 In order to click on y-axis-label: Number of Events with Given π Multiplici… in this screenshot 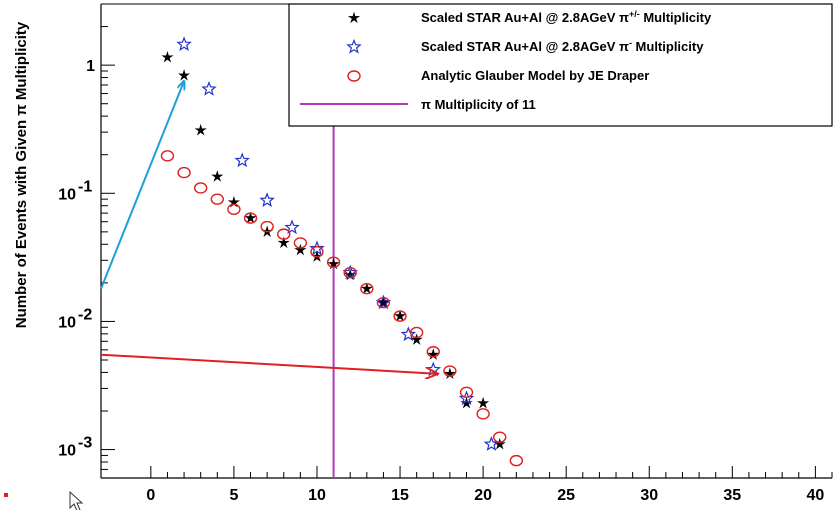, I will do `click(21, 174)`.